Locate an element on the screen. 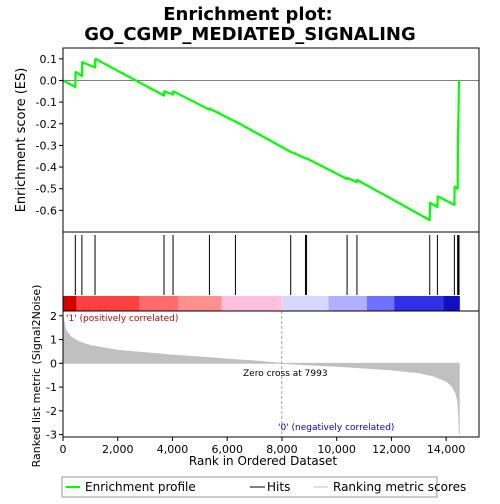 The height and width of the screenshot is (504, 500). metric-ytick-label: -2 is located at coordinates (51, 411).